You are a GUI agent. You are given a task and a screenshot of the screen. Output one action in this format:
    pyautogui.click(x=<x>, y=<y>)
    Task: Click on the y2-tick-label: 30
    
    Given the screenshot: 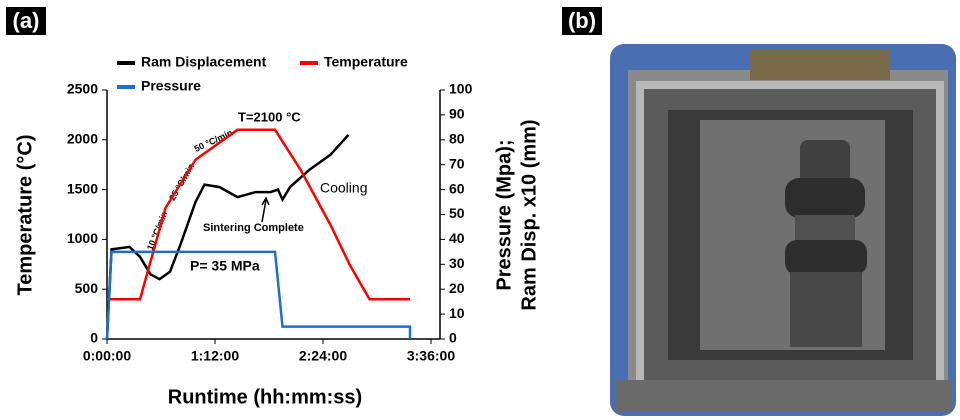 What is the action you would take?
    pyautogui.click(x=457, y=263)
    